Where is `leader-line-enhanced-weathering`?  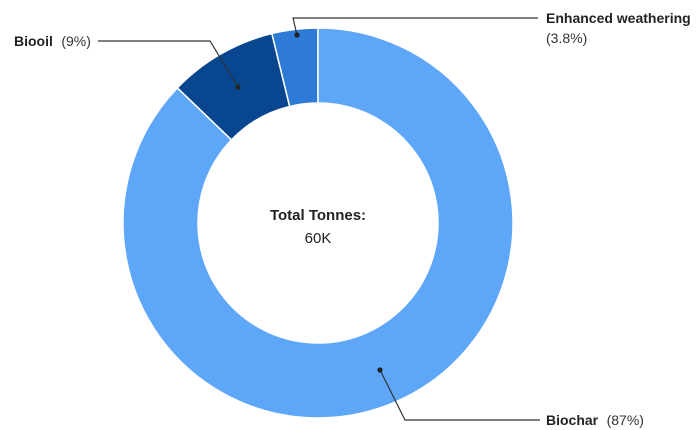
leader-line-enhanced-weathering is located at coordinates (415, 26).